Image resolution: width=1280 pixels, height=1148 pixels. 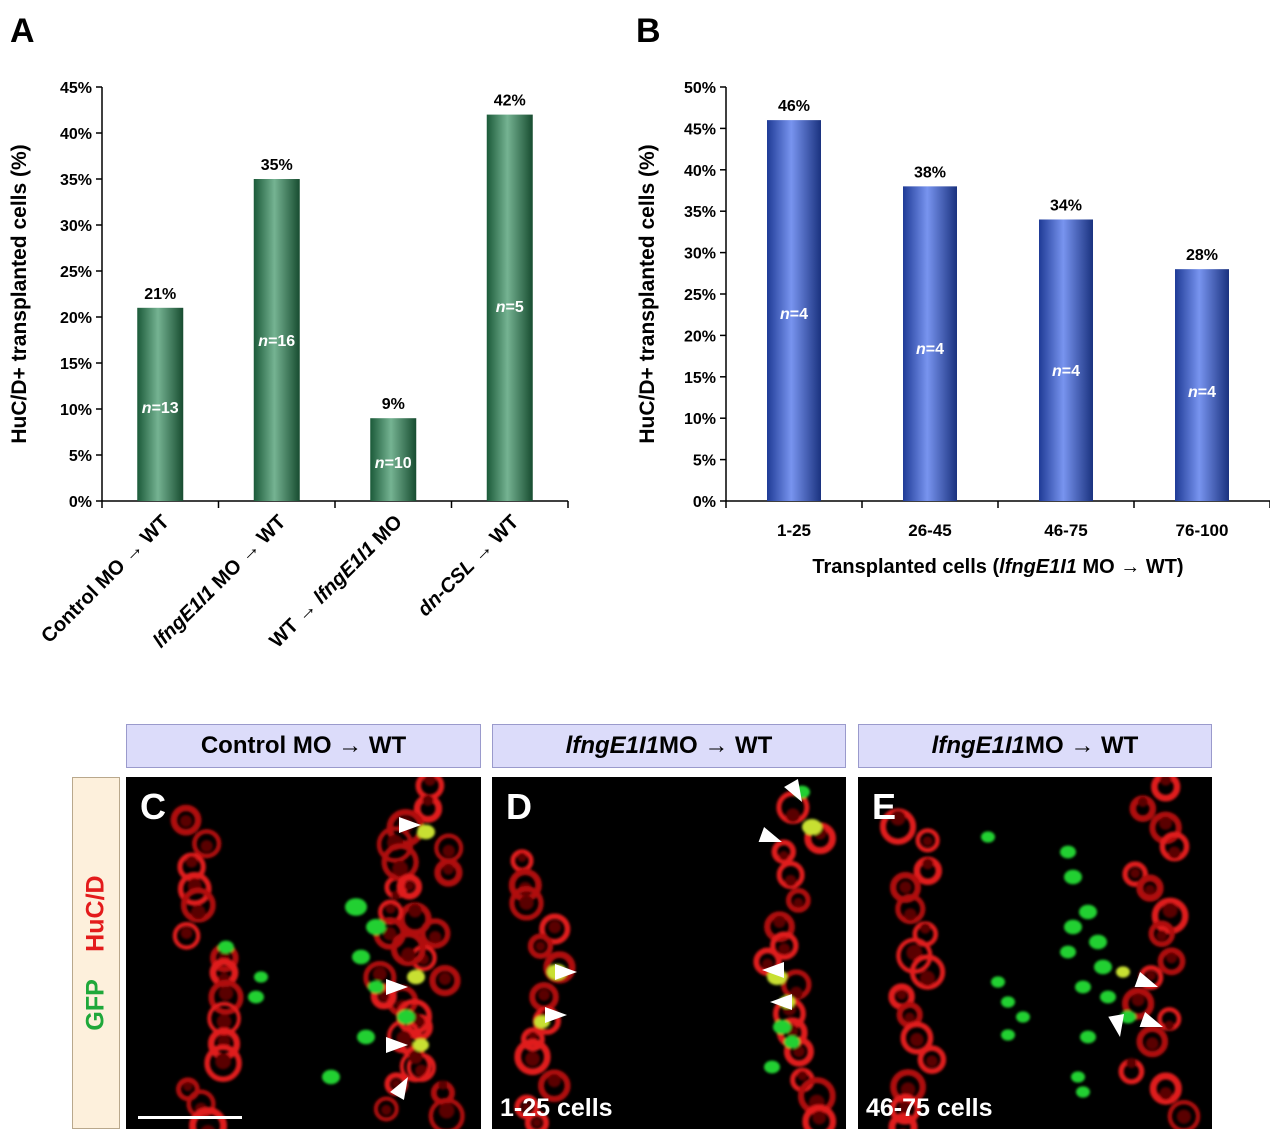 I want to click on y-tick-label: 10%, so click(x=700, y=419).